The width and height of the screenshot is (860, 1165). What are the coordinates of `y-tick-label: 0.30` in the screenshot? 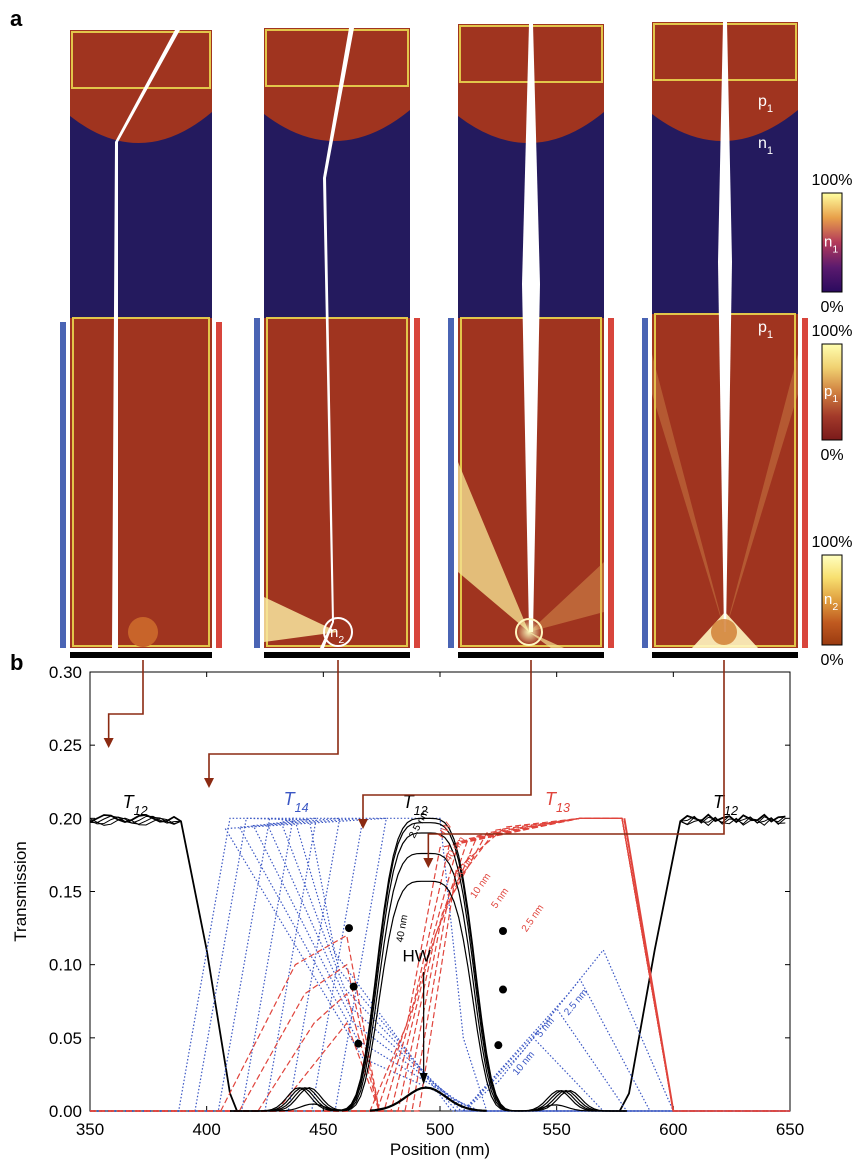 It's located at (65, 672).